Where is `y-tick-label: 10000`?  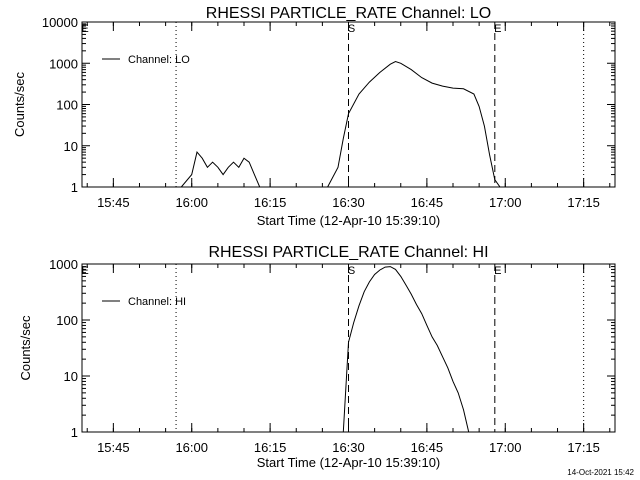 y-tick-label: 10000 is located at coordinates (60, 22).